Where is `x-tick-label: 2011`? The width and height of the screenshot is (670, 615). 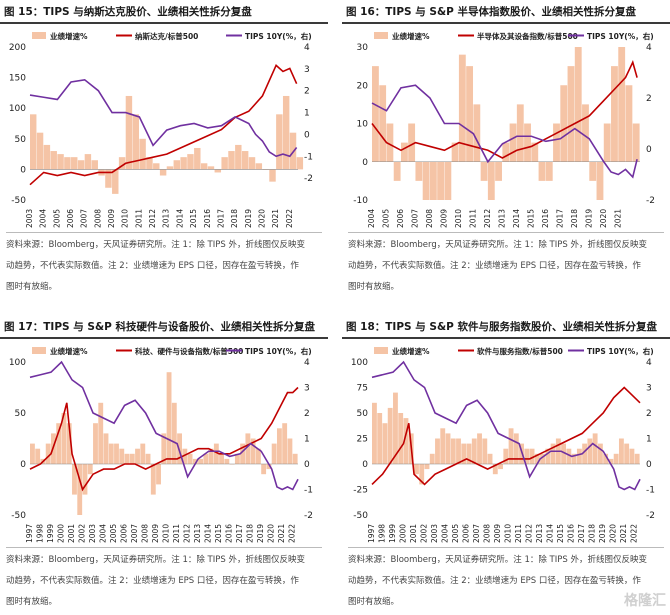
x-tick-label: 2011 is located at coordinates (472, 218).